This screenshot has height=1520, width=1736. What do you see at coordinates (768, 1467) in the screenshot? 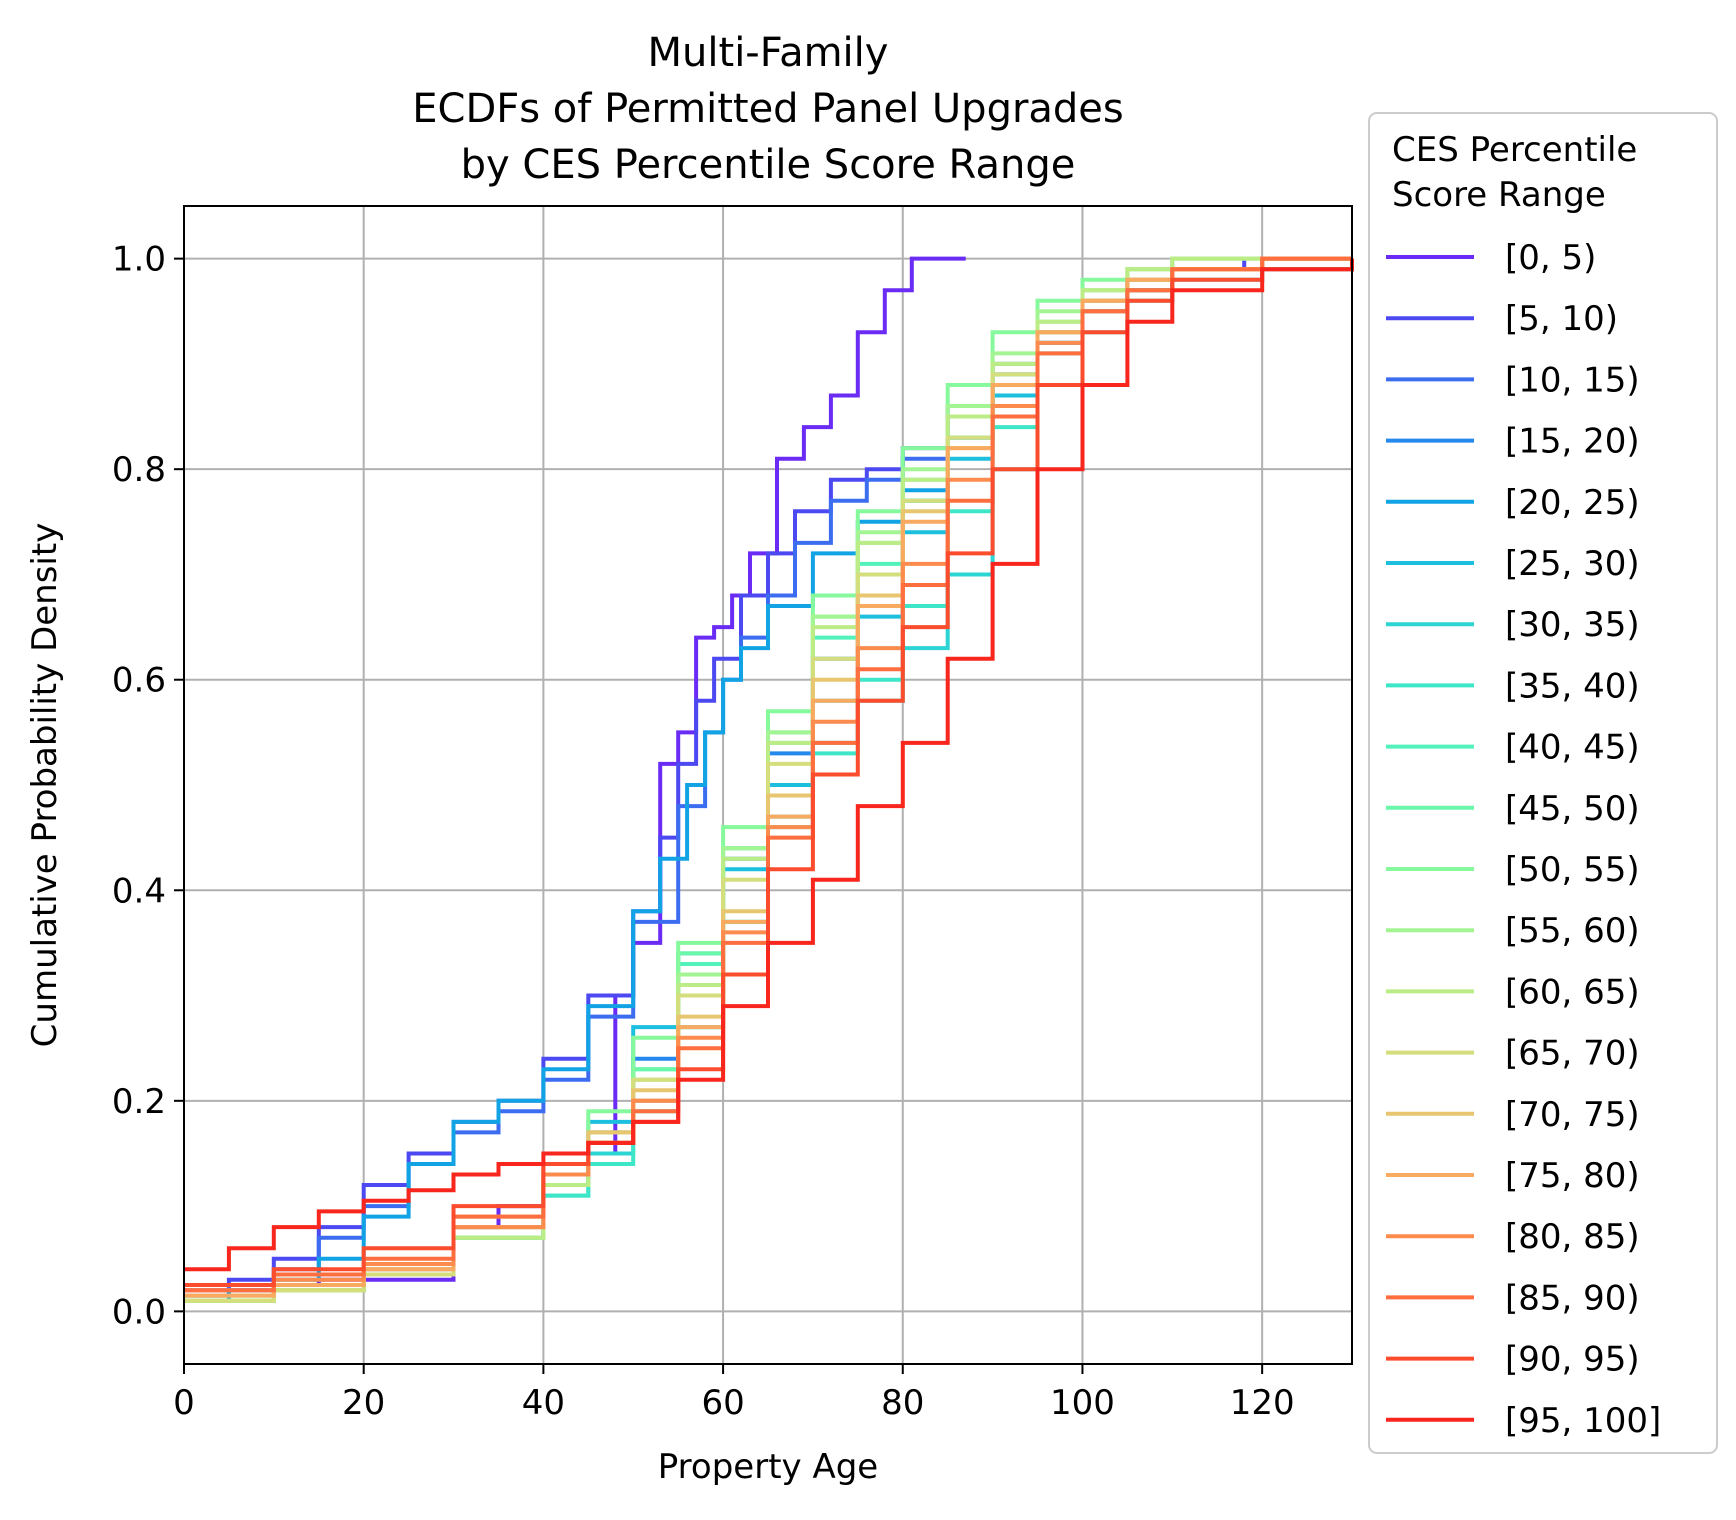
I see `x-axis-label: Property Age` at bounding box center [768, 1467].